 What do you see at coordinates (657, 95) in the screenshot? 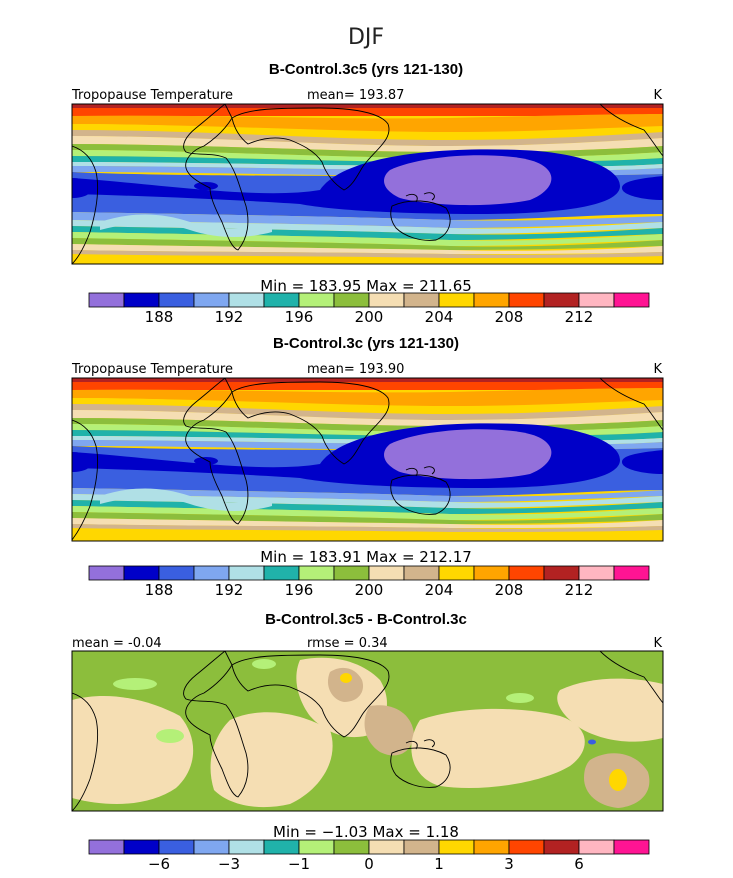
I see `panel-1-units-label: K` at bounding box center [657, 95].